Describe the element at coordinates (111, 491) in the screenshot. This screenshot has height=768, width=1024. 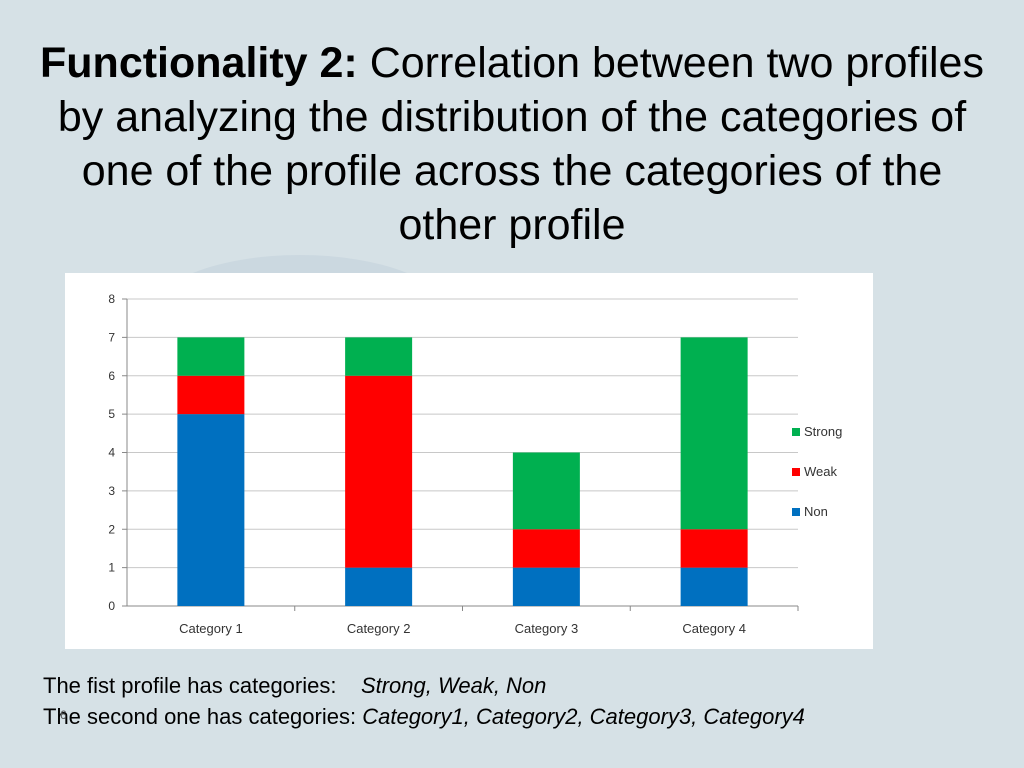
I see `y-tick-label: 3` at that location.